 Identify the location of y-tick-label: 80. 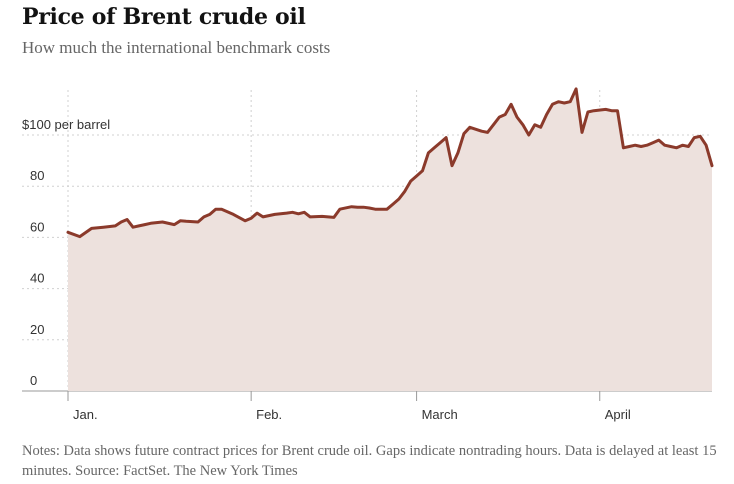
(37, 175).